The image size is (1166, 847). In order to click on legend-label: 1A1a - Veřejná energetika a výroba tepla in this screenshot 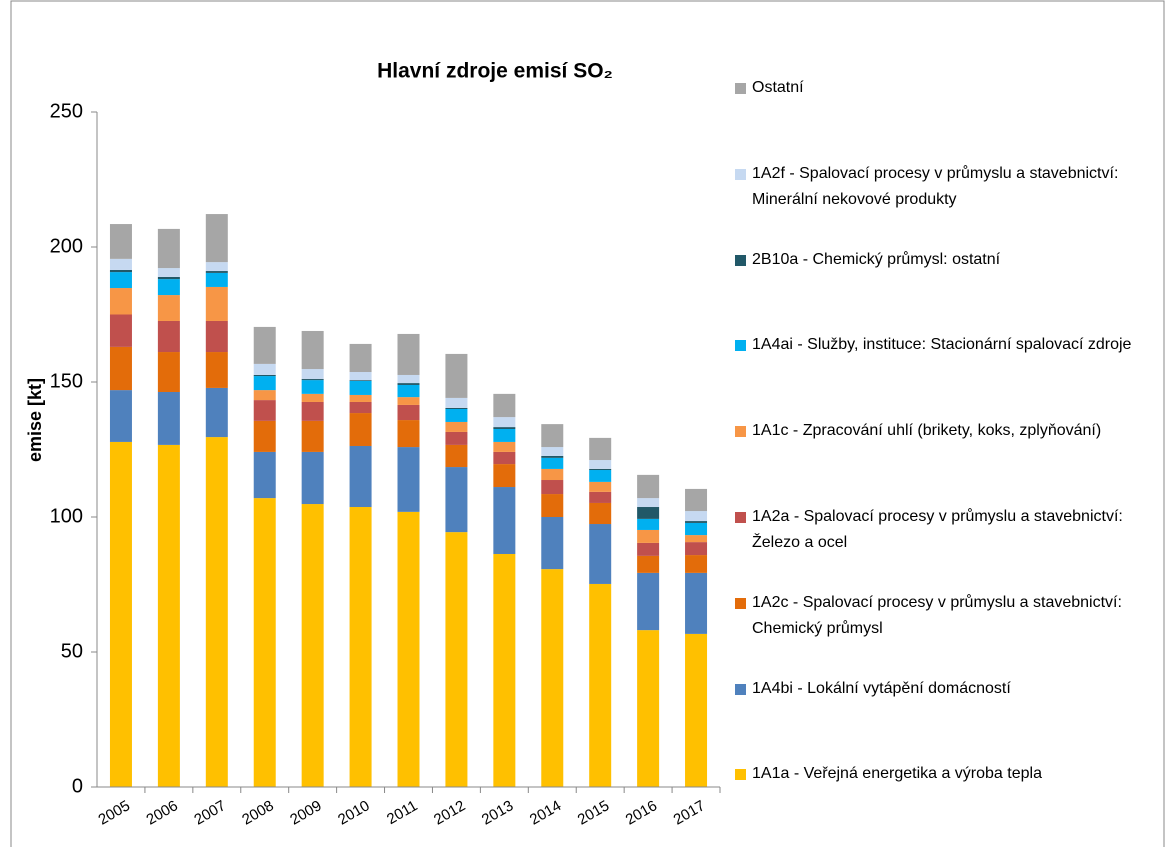, I will do `click(897, 774)`.